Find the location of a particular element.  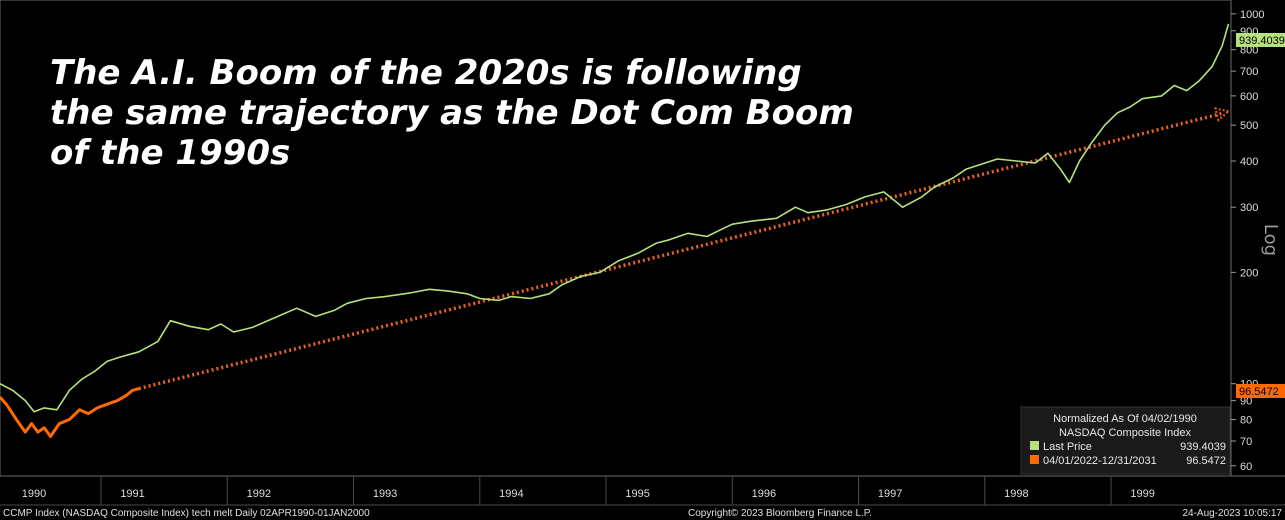

x-tick-label: 1996 is located at coordinates (764, 494).